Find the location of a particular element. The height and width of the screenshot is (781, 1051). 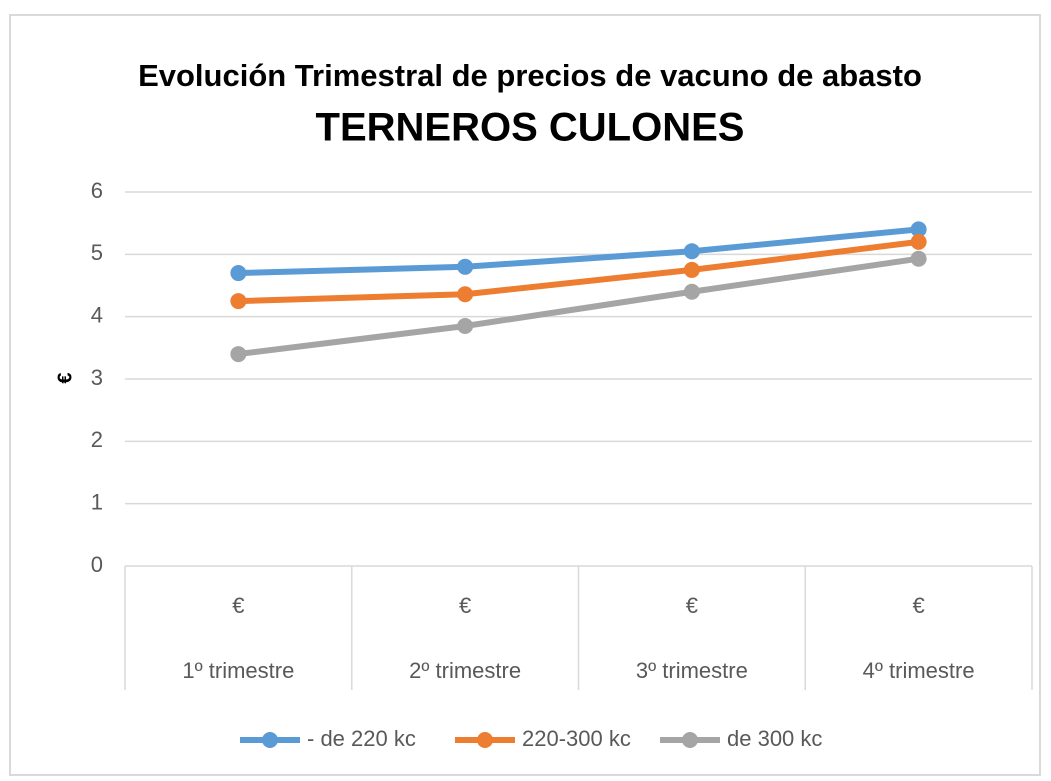

x-group-label: 2º trimestre is located at coordinates (465, 670).